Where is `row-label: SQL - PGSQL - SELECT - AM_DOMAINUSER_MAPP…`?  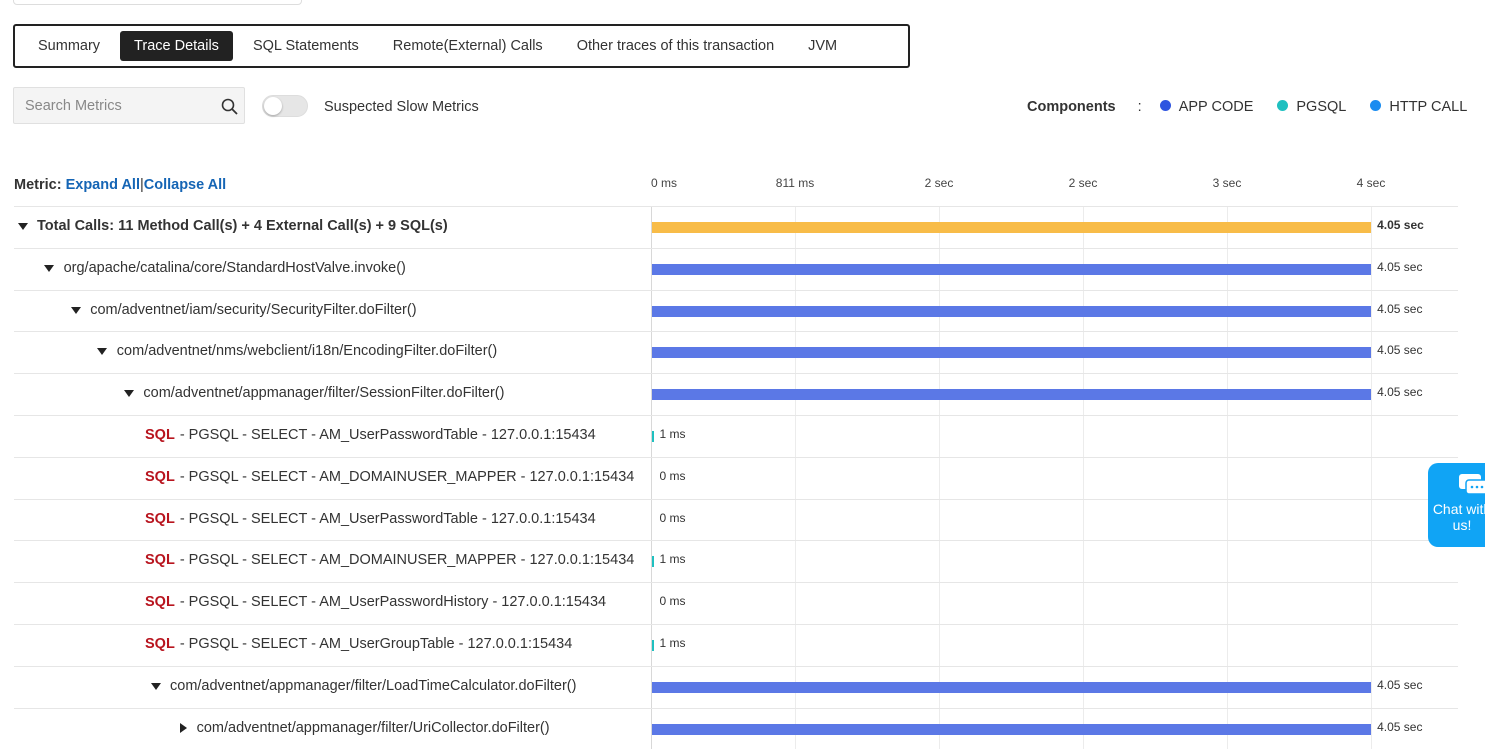 row-label: SQL - PGSQL - SELECT - AM_DOMAINUSER_MAPP… is located at coordinates (389, 560).